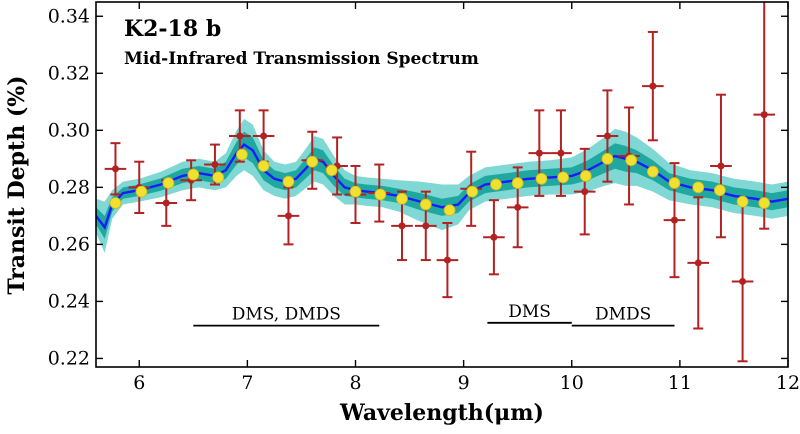 This screenshot has width=800, height=434. Describe the element at coordinates (301, 59) in the screenshot. I see `chart-subtitle: Mid-Infrared Transmission Spectrum` at that location.